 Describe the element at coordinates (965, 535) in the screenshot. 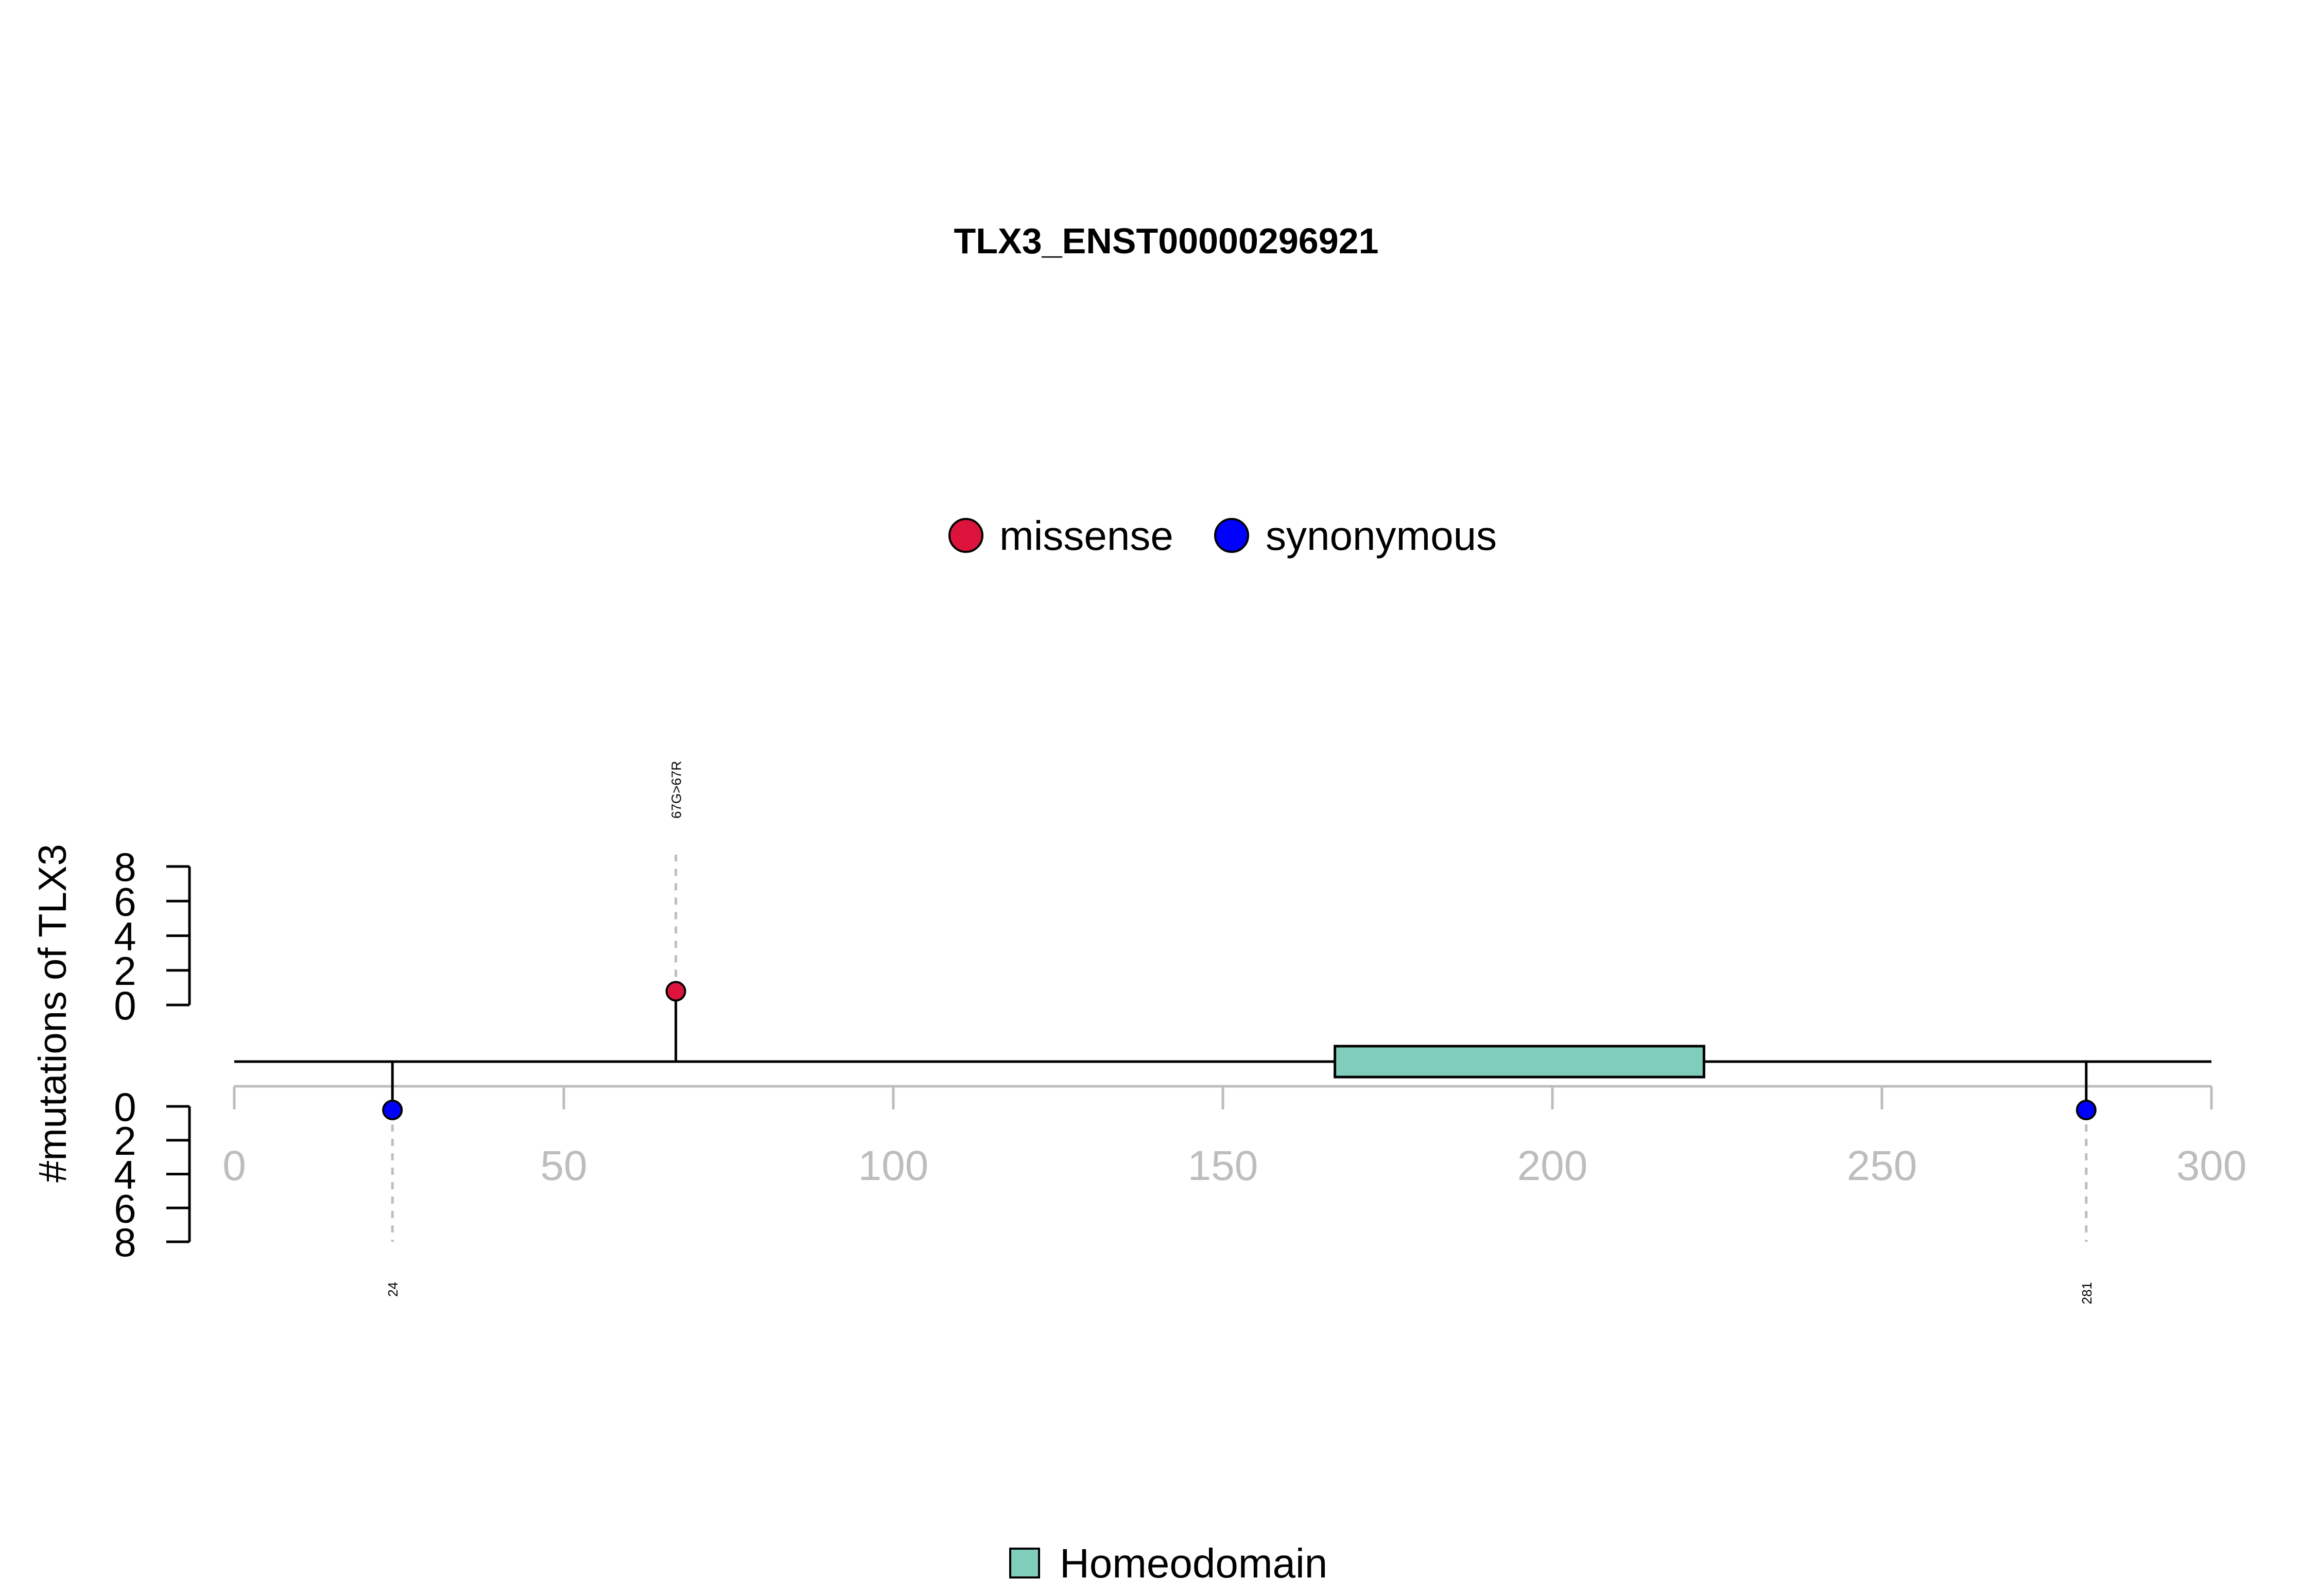

I see `legend-marker-missense` at that location.